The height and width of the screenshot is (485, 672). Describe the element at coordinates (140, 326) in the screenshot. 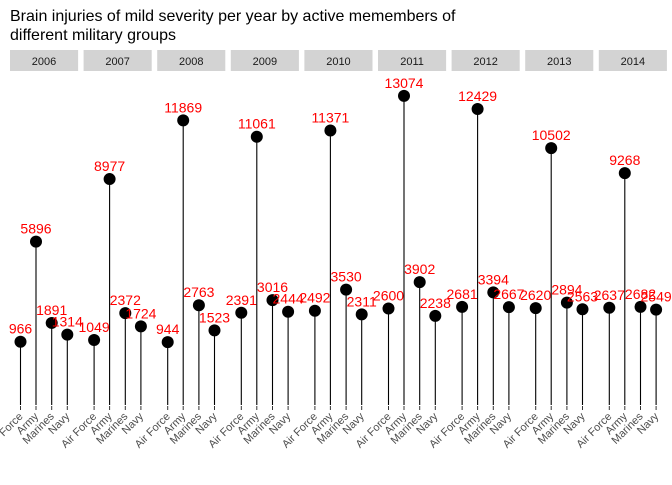

I see `point-2007-navy` at that location.